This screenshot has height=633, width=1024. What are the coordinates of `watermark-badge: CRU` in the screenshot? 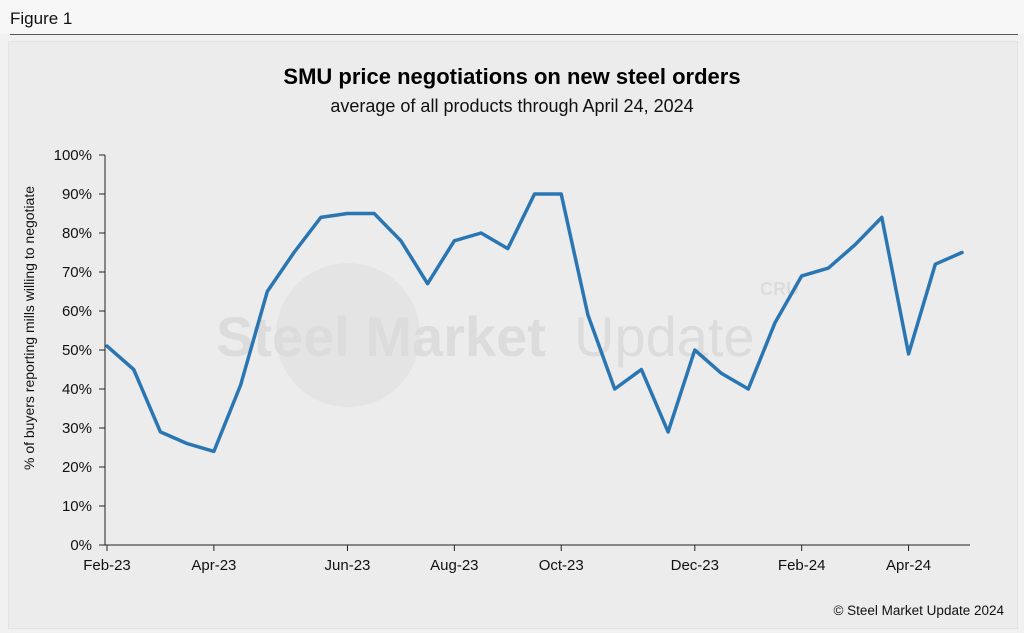 It's located at (779, 289).